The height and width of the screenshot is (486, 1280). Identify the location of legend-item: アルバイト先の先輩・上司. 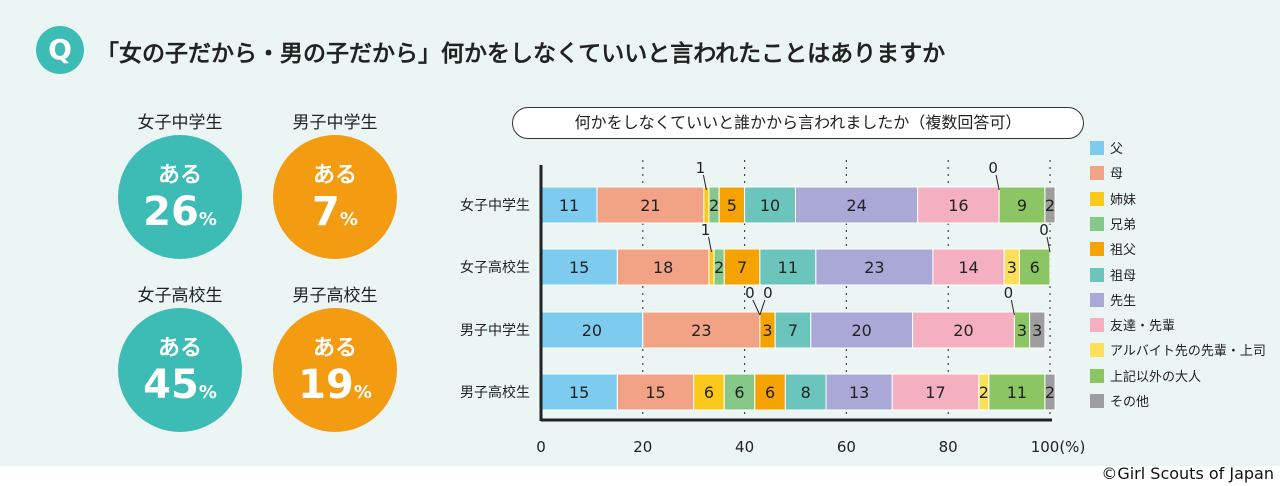
(1178, 349).